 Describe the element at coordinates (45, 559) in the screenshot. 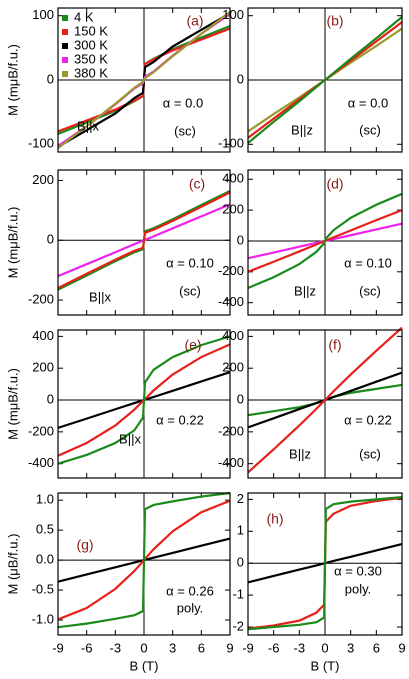

I see `y-tick-label: 0.0` at that location.